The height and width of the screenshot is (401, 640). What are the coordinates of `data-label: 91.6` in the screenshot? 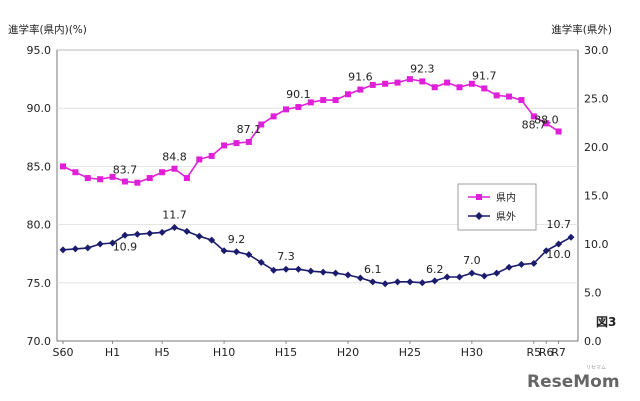 It's located at (360, 77).